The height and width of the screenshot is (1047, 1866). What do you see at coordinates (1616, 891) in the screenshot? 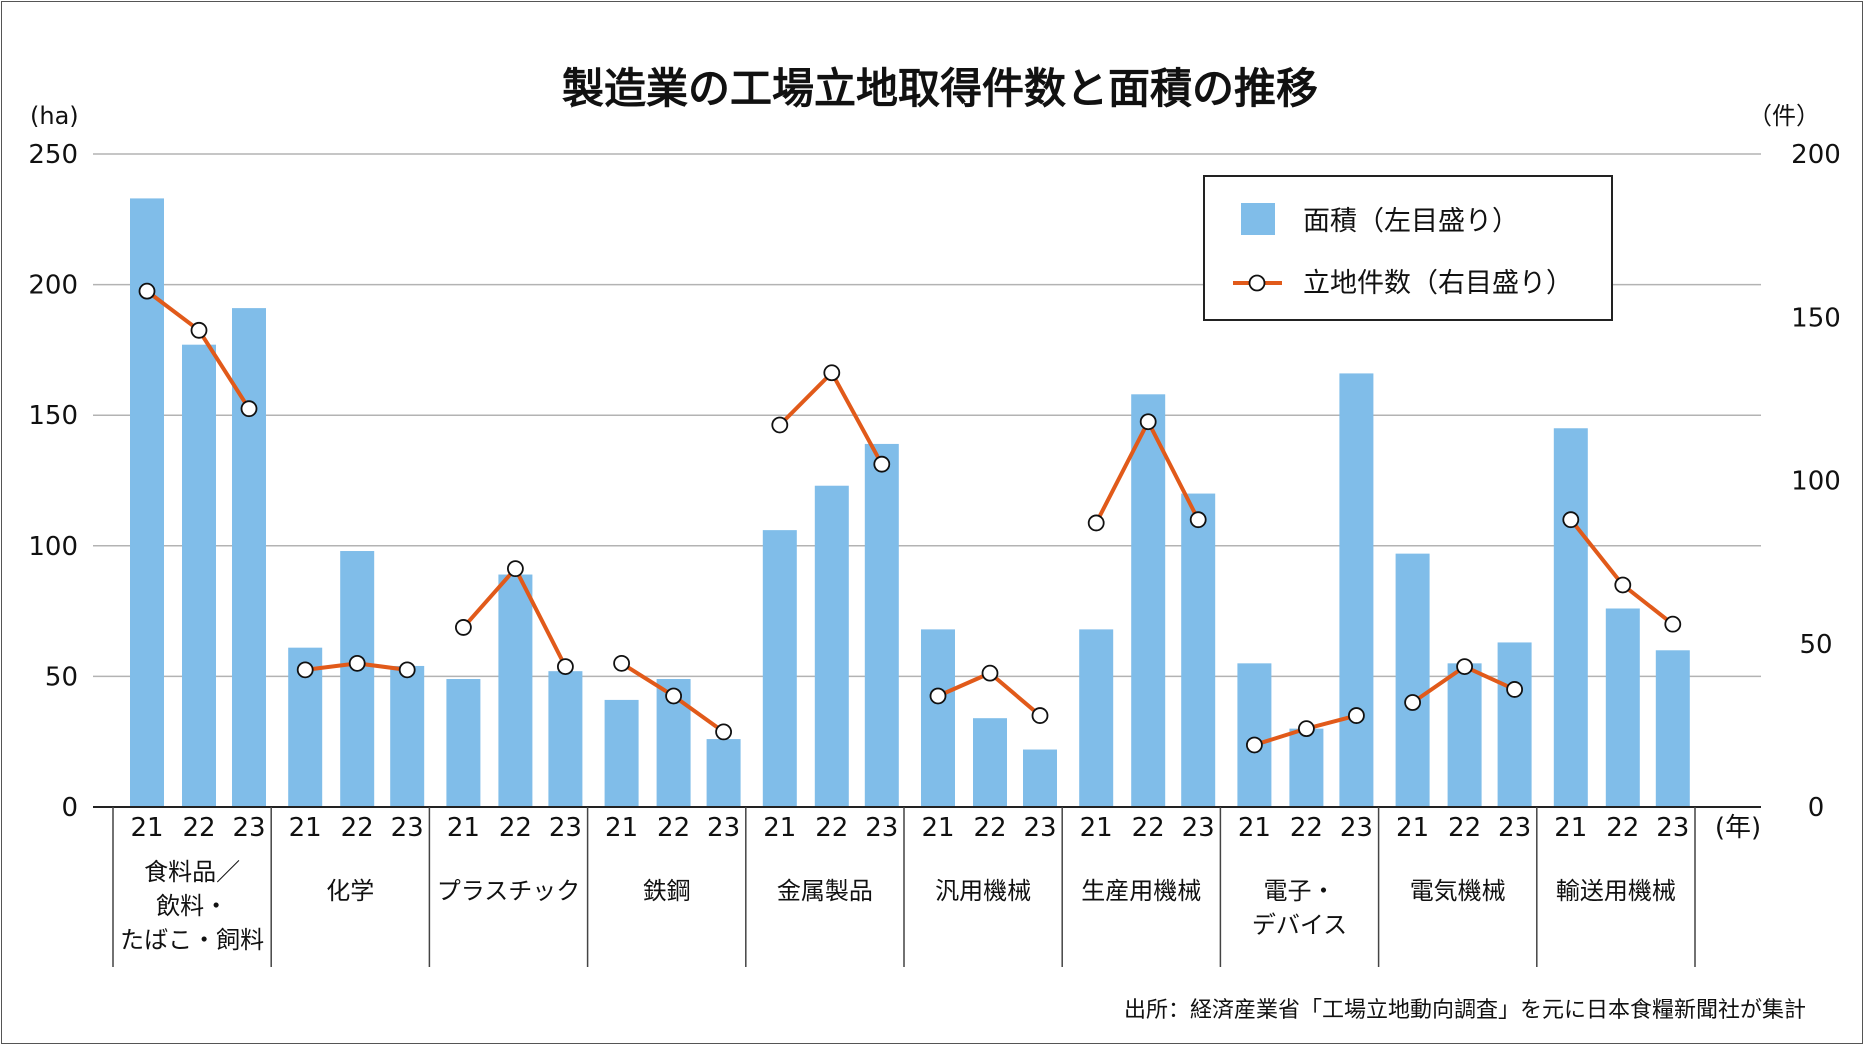
I see `category-label: 輸送用機械` at bounding box center [1616, 891].